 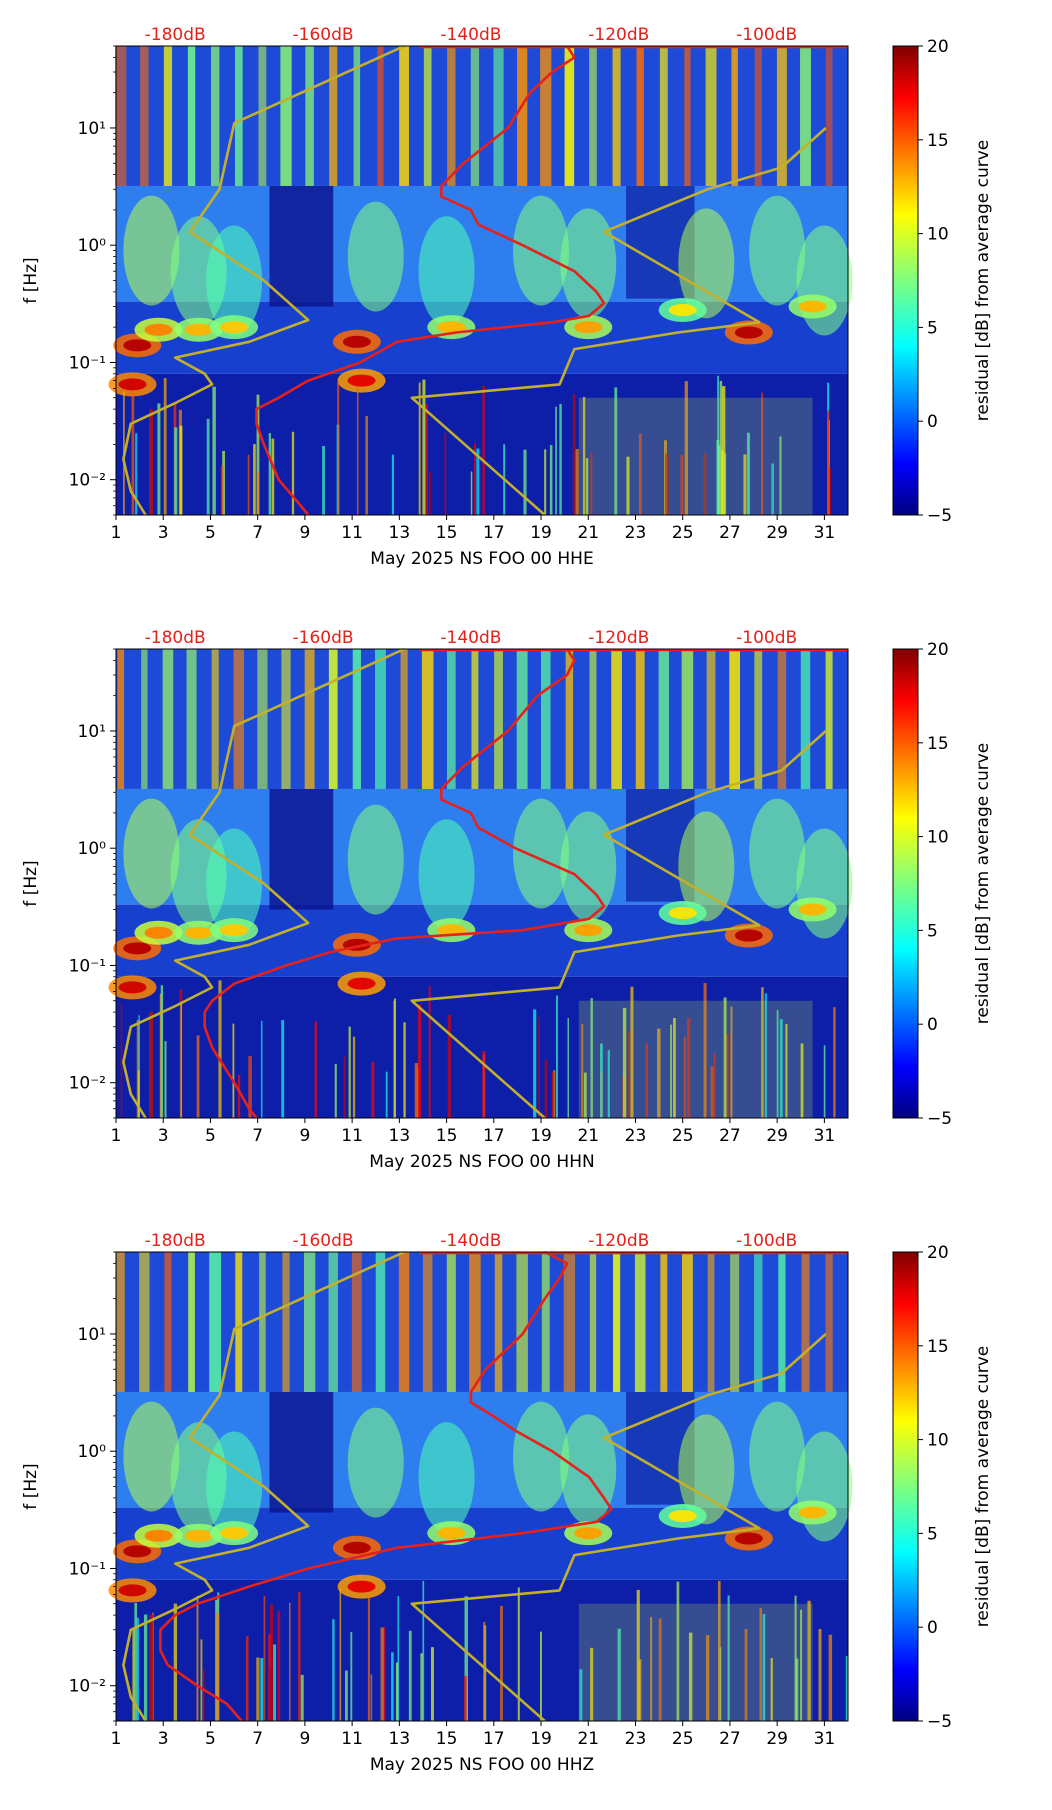 What do you see at coordinates (618, 321) in the screenshot?
I see `noise-model-high-line` at bounding box center [618, 321].